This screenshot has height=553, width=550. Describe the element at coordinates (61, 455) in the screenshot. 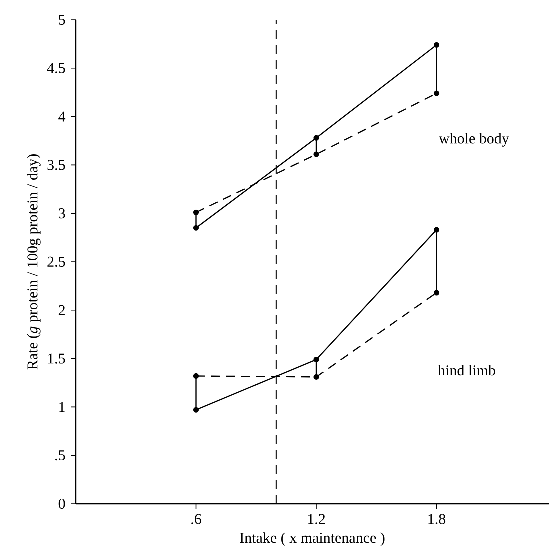

I see `y-tick-label: .5` at that location.